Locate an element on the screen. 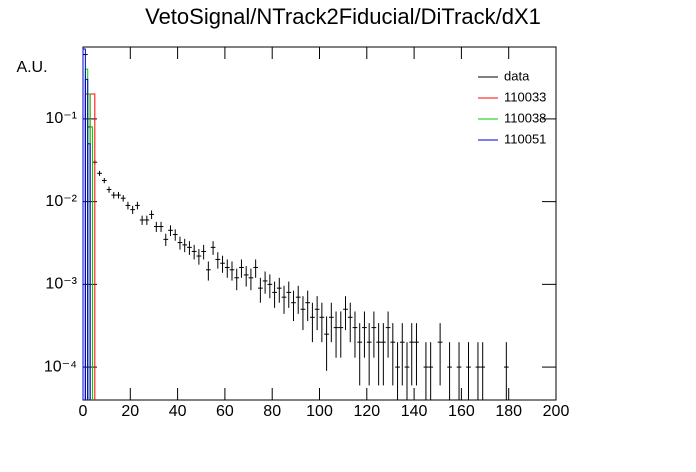 Image resolution: width=696 pixels, height=472 pixels. x-tick-label: 60 is located at coordinates (225, 411).